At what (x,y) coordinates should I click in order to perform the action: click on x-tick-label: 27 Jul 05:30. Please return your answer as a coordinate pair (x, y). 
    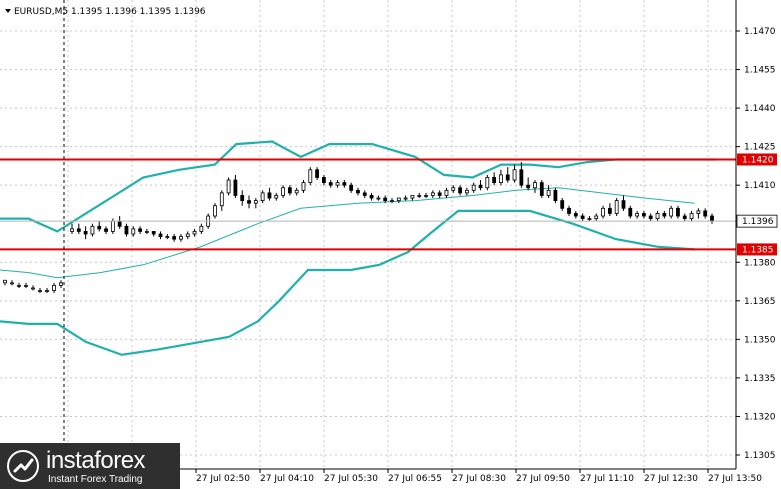
    Looking at the image, I should click on (351, 479).